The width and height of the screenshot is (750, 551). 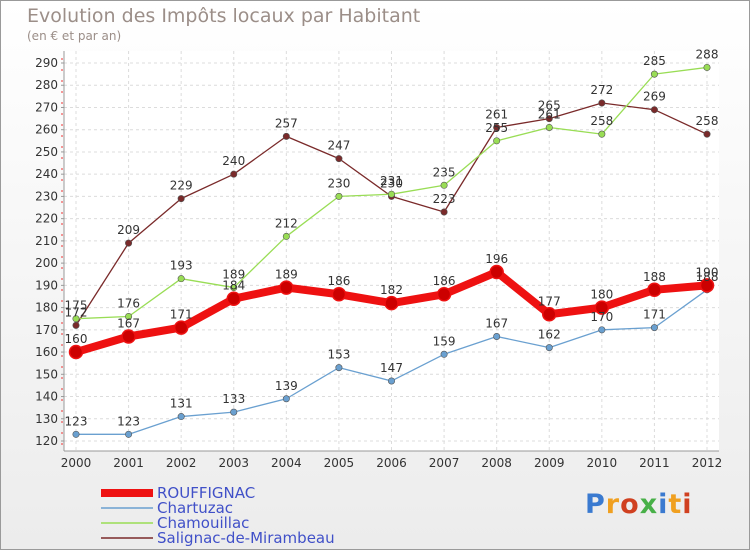 I want to click on x-tick-label: 2006, so click(x=391, y=463).